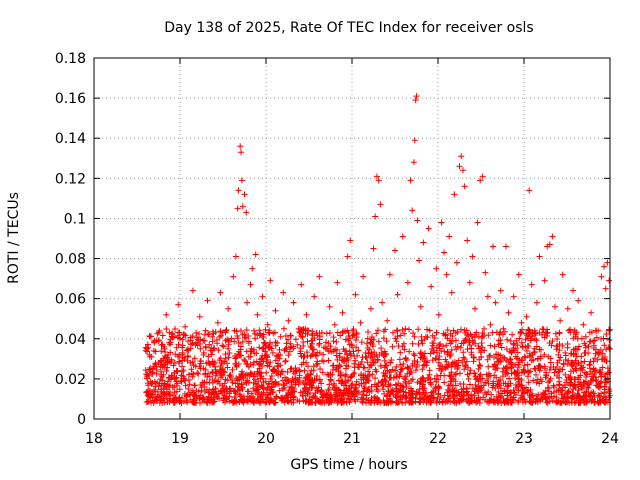  I want to click on y-tick-label: 0.08, so click(70, 260).